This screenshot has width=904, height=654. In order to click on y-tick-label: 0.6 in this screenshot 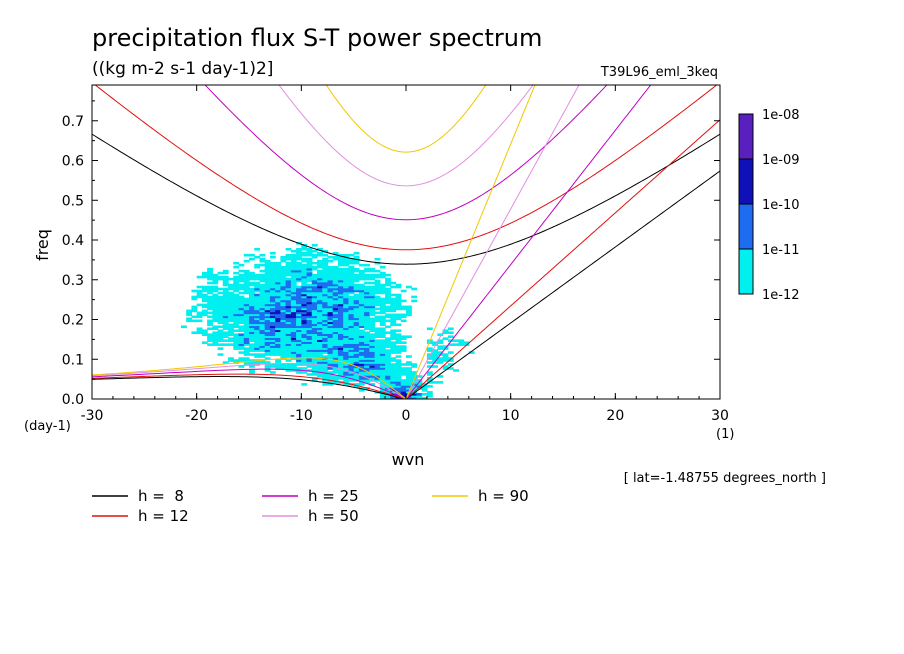, I will do `click(73, 162)`.